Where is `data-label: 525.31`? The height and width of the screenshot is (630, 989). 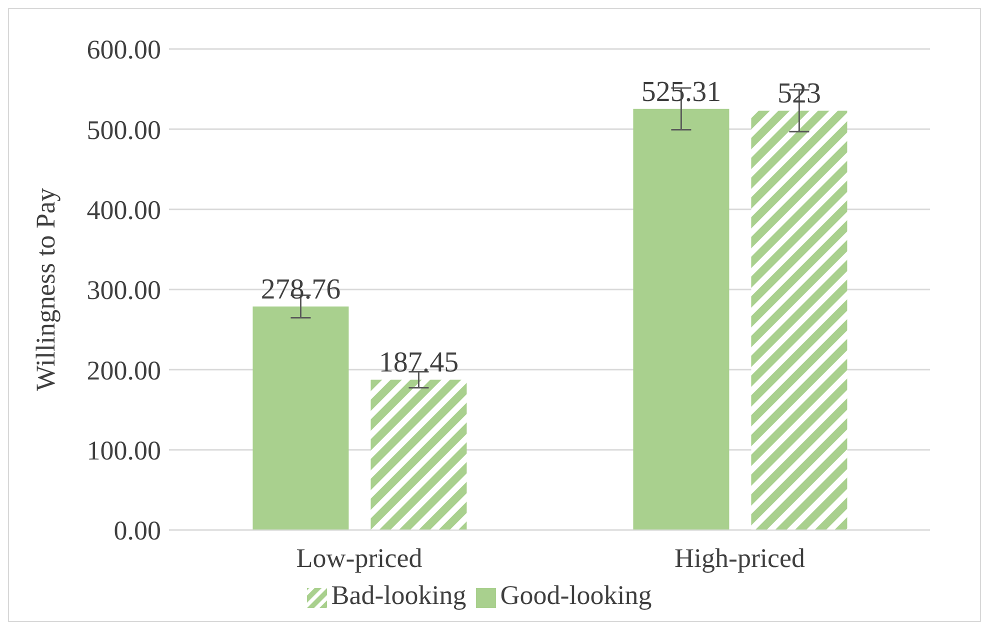
data-label: 525.31 is located at coordinates (681, 92).